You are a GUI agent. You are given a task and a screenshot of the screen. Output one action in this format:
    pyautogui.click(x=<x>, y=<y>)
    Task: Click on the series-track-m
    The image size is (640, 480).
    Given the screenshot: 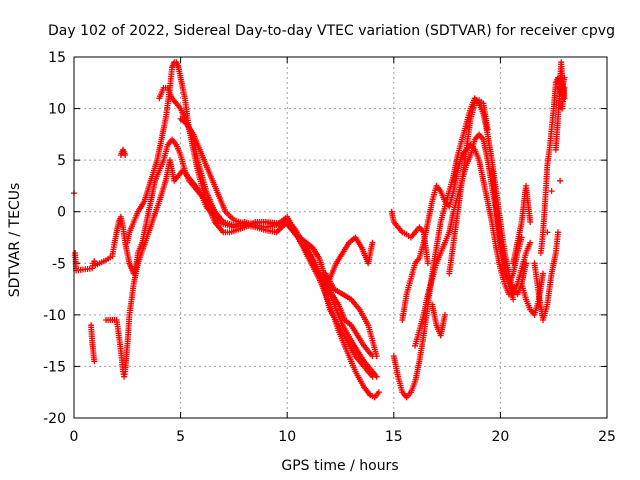 What is the action you would take?
    pyautogui.click(x=543, y=188)
    